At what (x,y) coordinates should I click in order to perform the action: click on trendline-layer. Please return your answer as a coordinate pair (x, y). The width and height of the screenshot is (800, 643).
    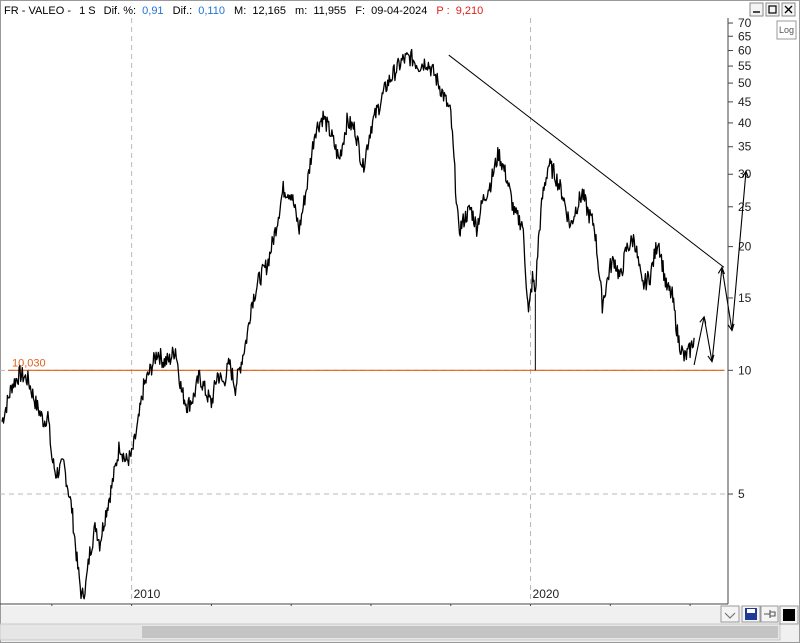
    Looking at the image, I should click on (586, 161).